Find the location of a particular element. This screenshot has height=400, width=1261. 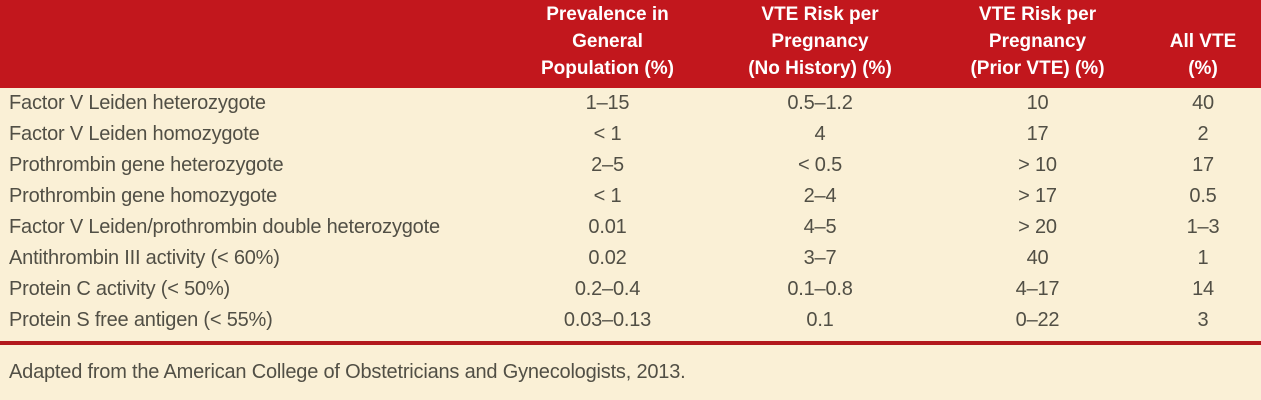

cell-vte-prior: 10 is located at coordinates (1037, 103).